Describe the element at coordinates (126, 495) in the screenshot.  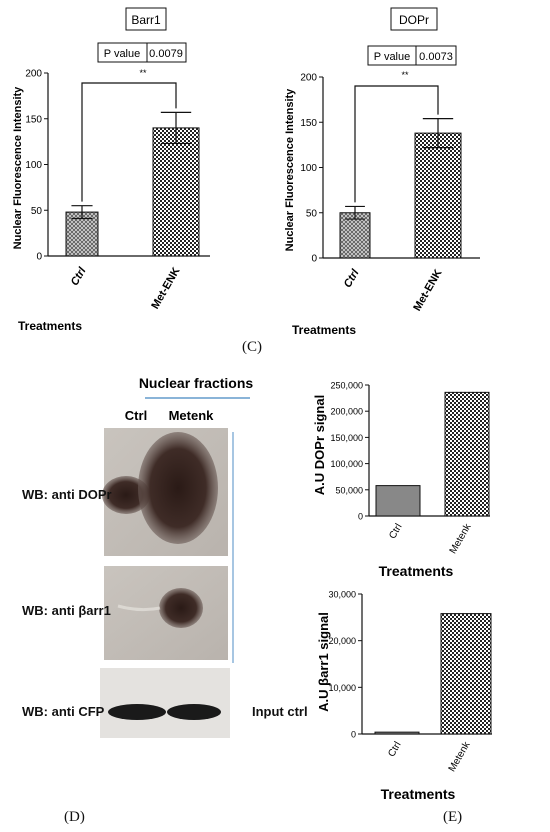
I see `band-dopr-ctrl` at that location.